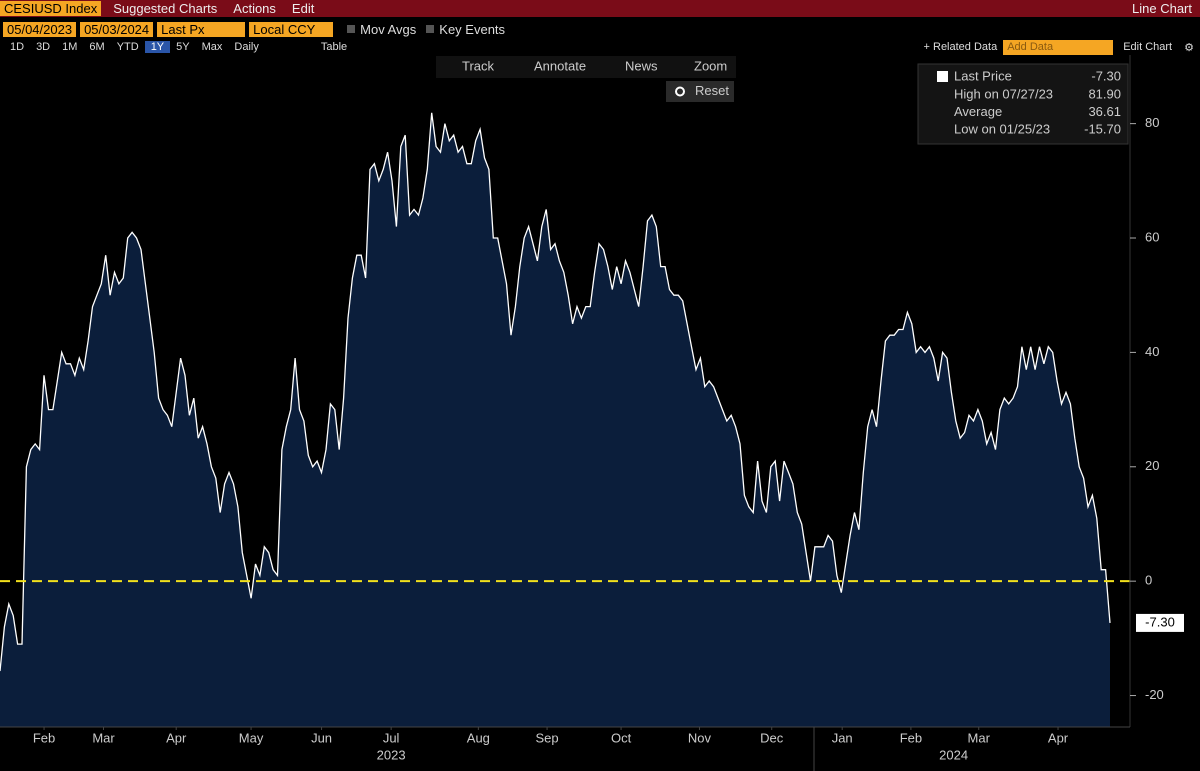 This screenshot has width=1200, height=771. I want to click on x-tick-label: Dec, so click(772, 737).